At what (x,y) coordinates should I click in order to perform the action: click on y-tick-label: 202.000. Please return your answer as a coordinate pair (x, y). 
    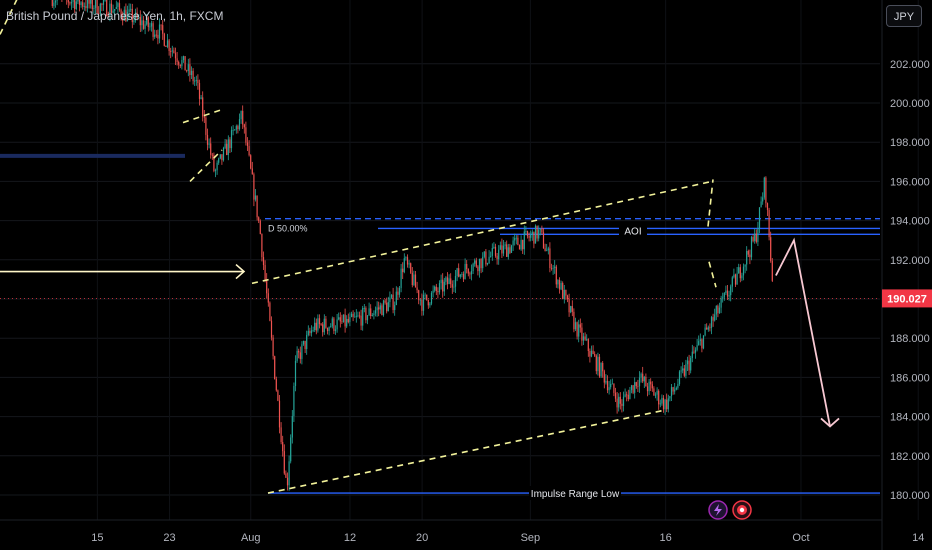
    Looking at the image, I should click on (910, 65).